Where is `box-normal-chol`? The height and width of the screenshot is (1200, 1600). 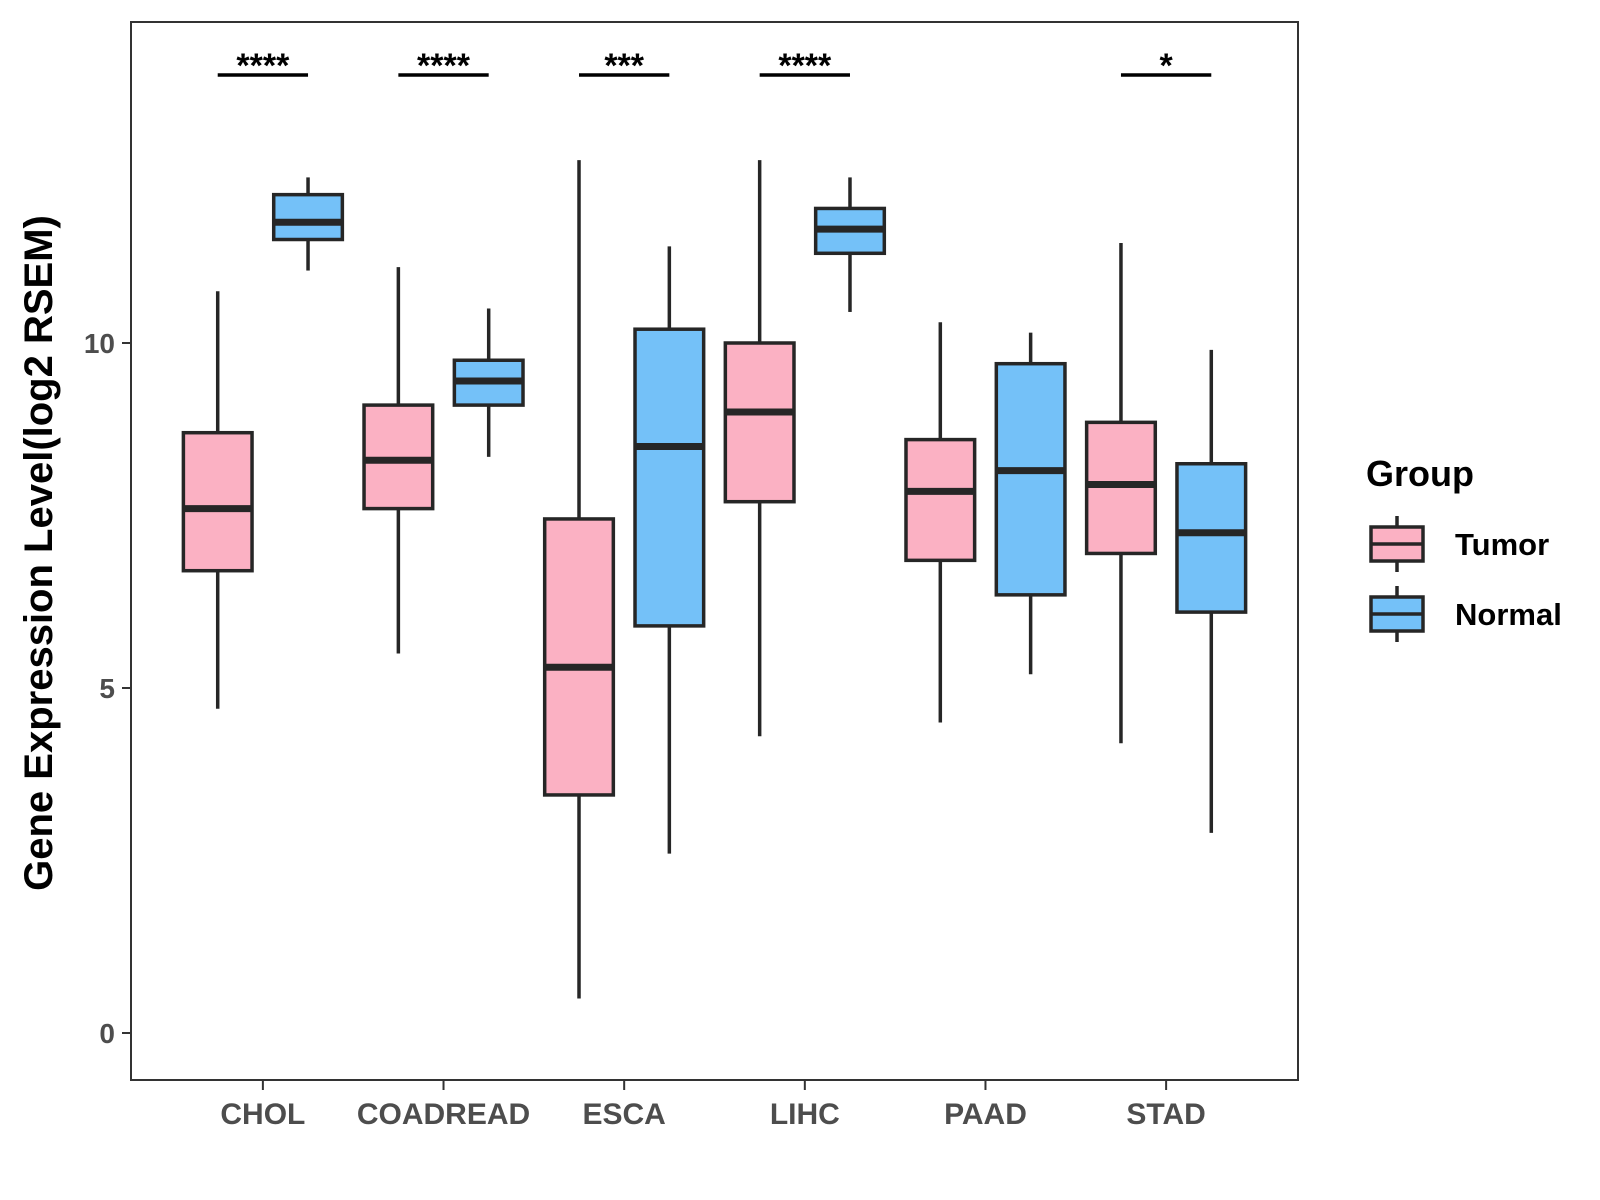
box-normal-chol is located at coordinates (308, 224).